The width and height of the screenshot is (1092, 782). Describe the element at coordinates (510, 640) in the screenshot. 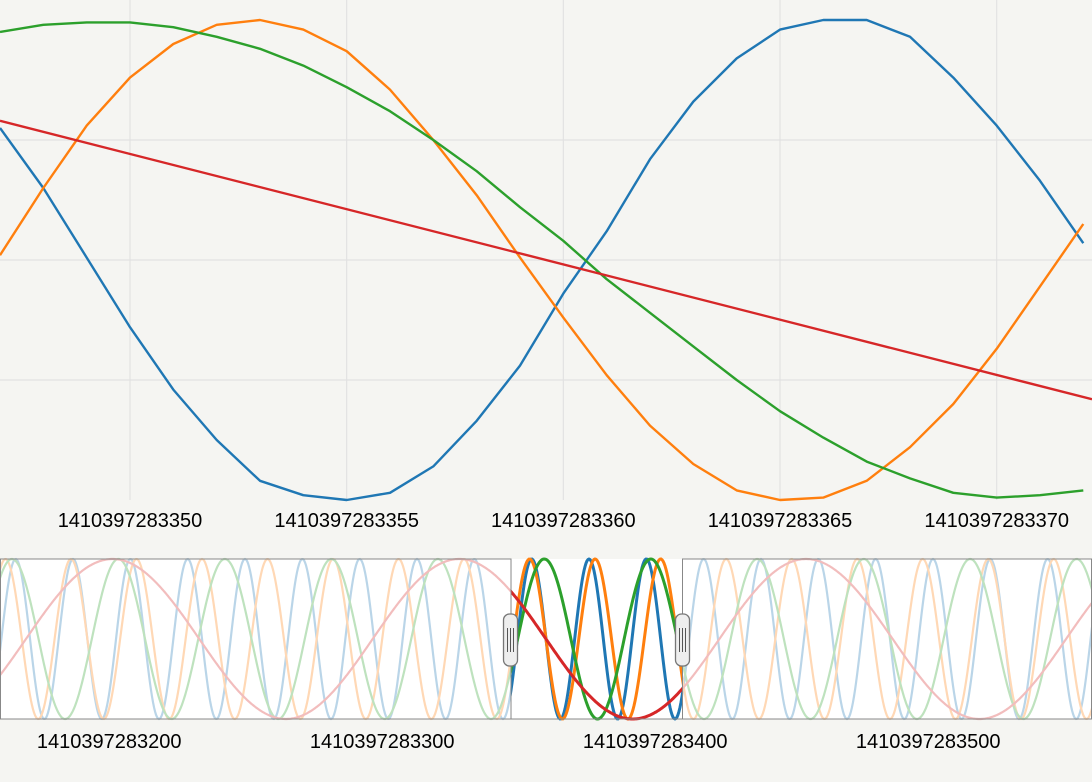

I see `brush-handle-left` at that location.